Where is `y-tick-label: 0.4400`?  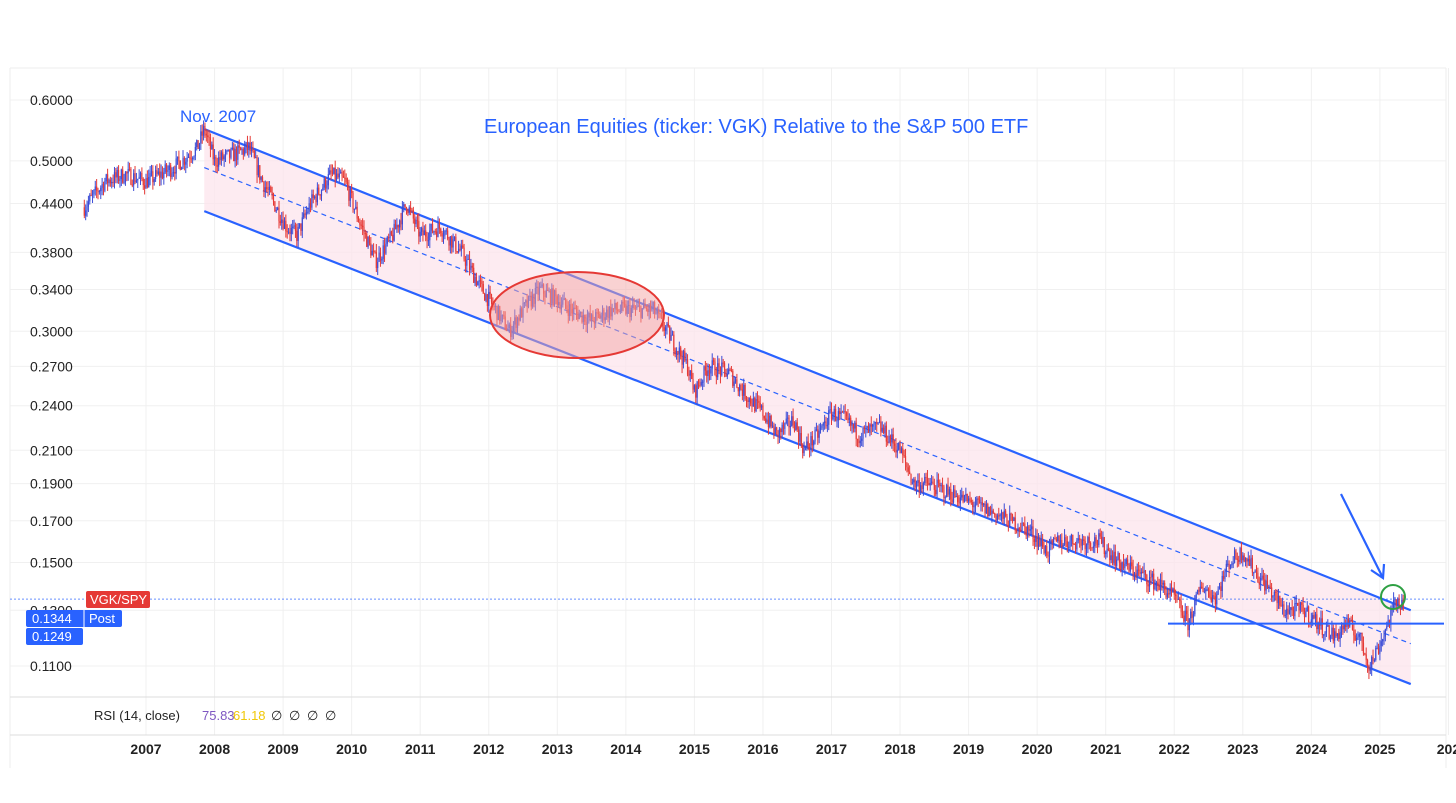 y-tick-label: 0.4400 is located at coordinates (51, 203).